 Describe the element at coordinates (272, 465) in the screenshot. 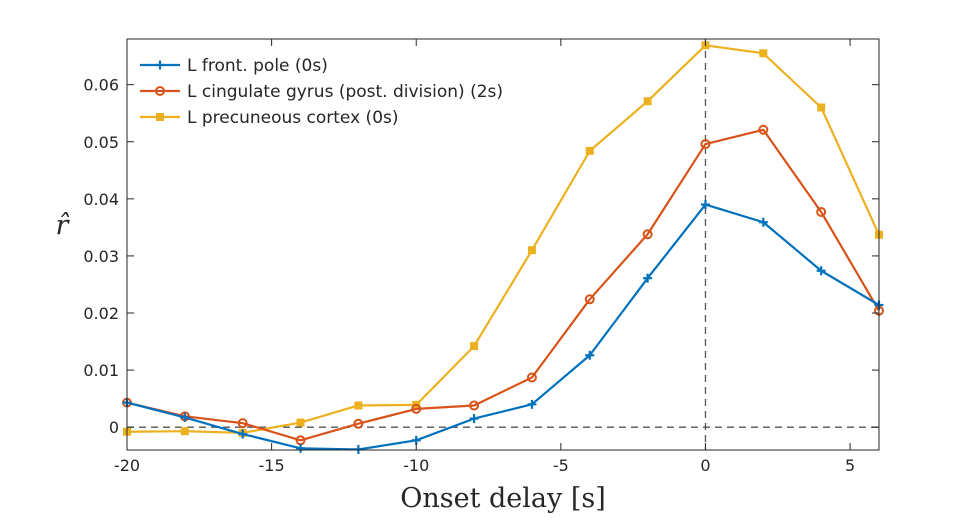

I see `x-tick-label: -15` at that location.